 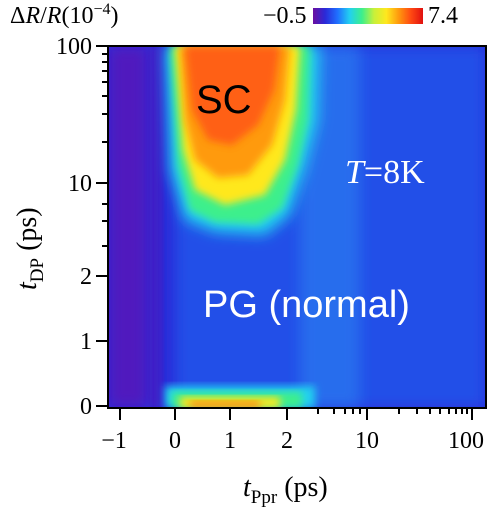 What do you see at coordinates (225, 404) in the screenshot?
I see `band-orange` at bounding box center [225, 404].